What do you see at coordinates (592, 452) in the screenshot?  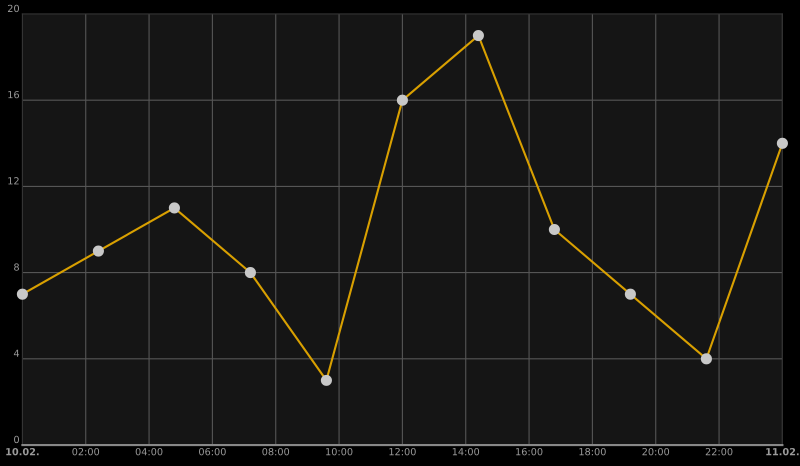 I see `x-tick-label: 18:00` at bounding box center [592, 452].